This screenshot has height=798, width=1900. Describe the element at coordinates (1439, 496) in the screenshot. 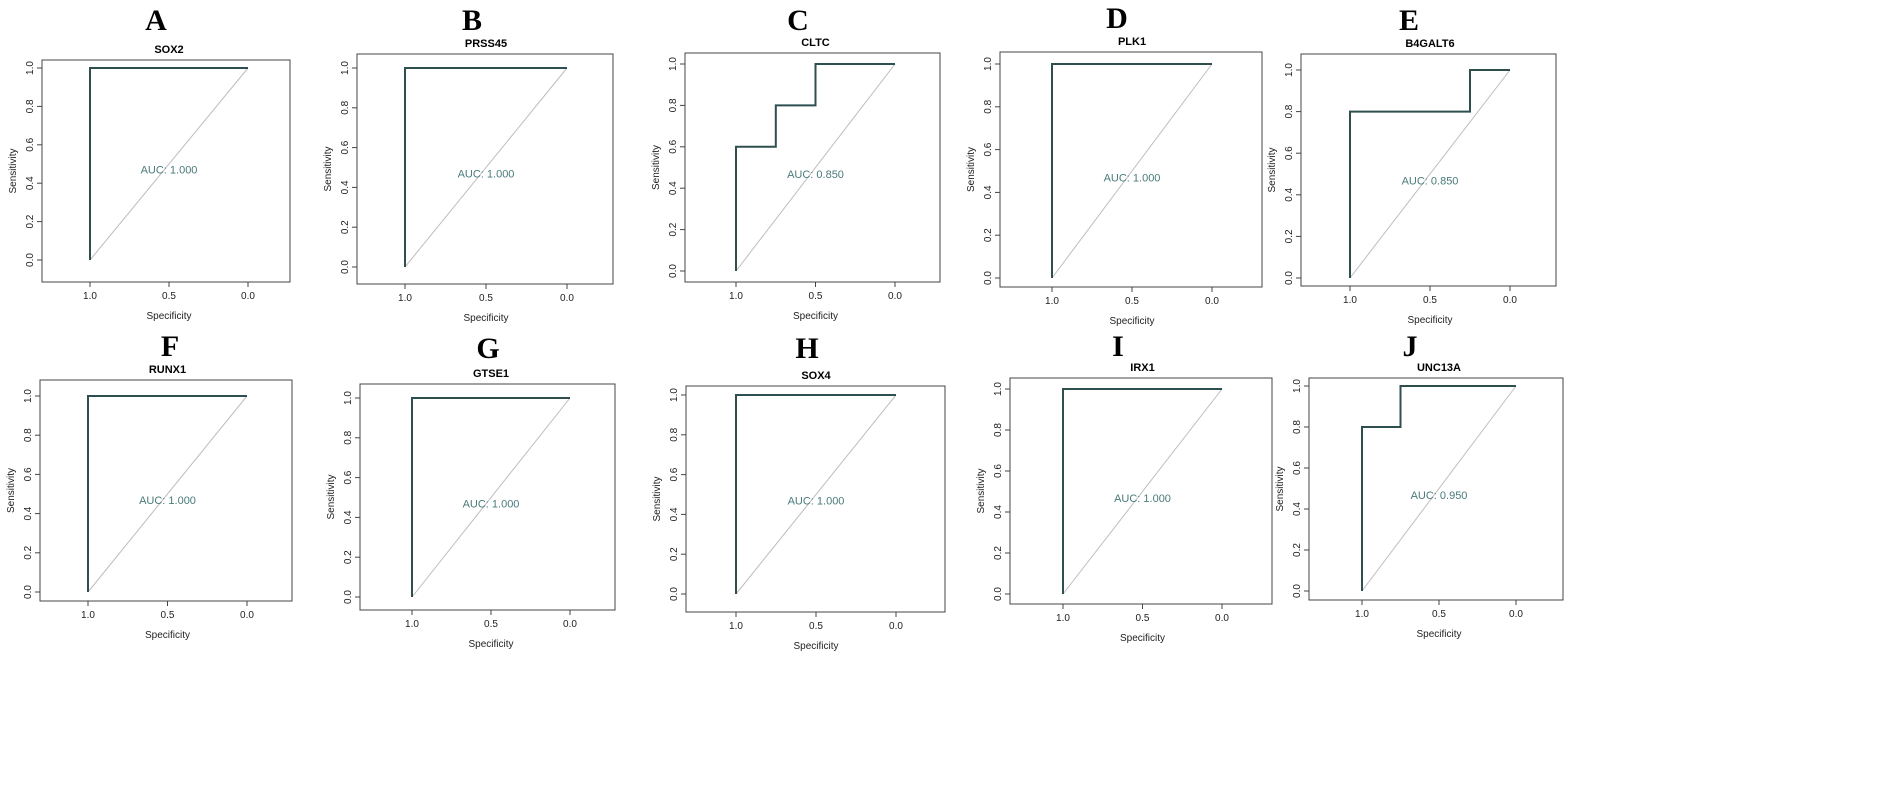

I see `auc-label: AUC: 0.950` at that location.